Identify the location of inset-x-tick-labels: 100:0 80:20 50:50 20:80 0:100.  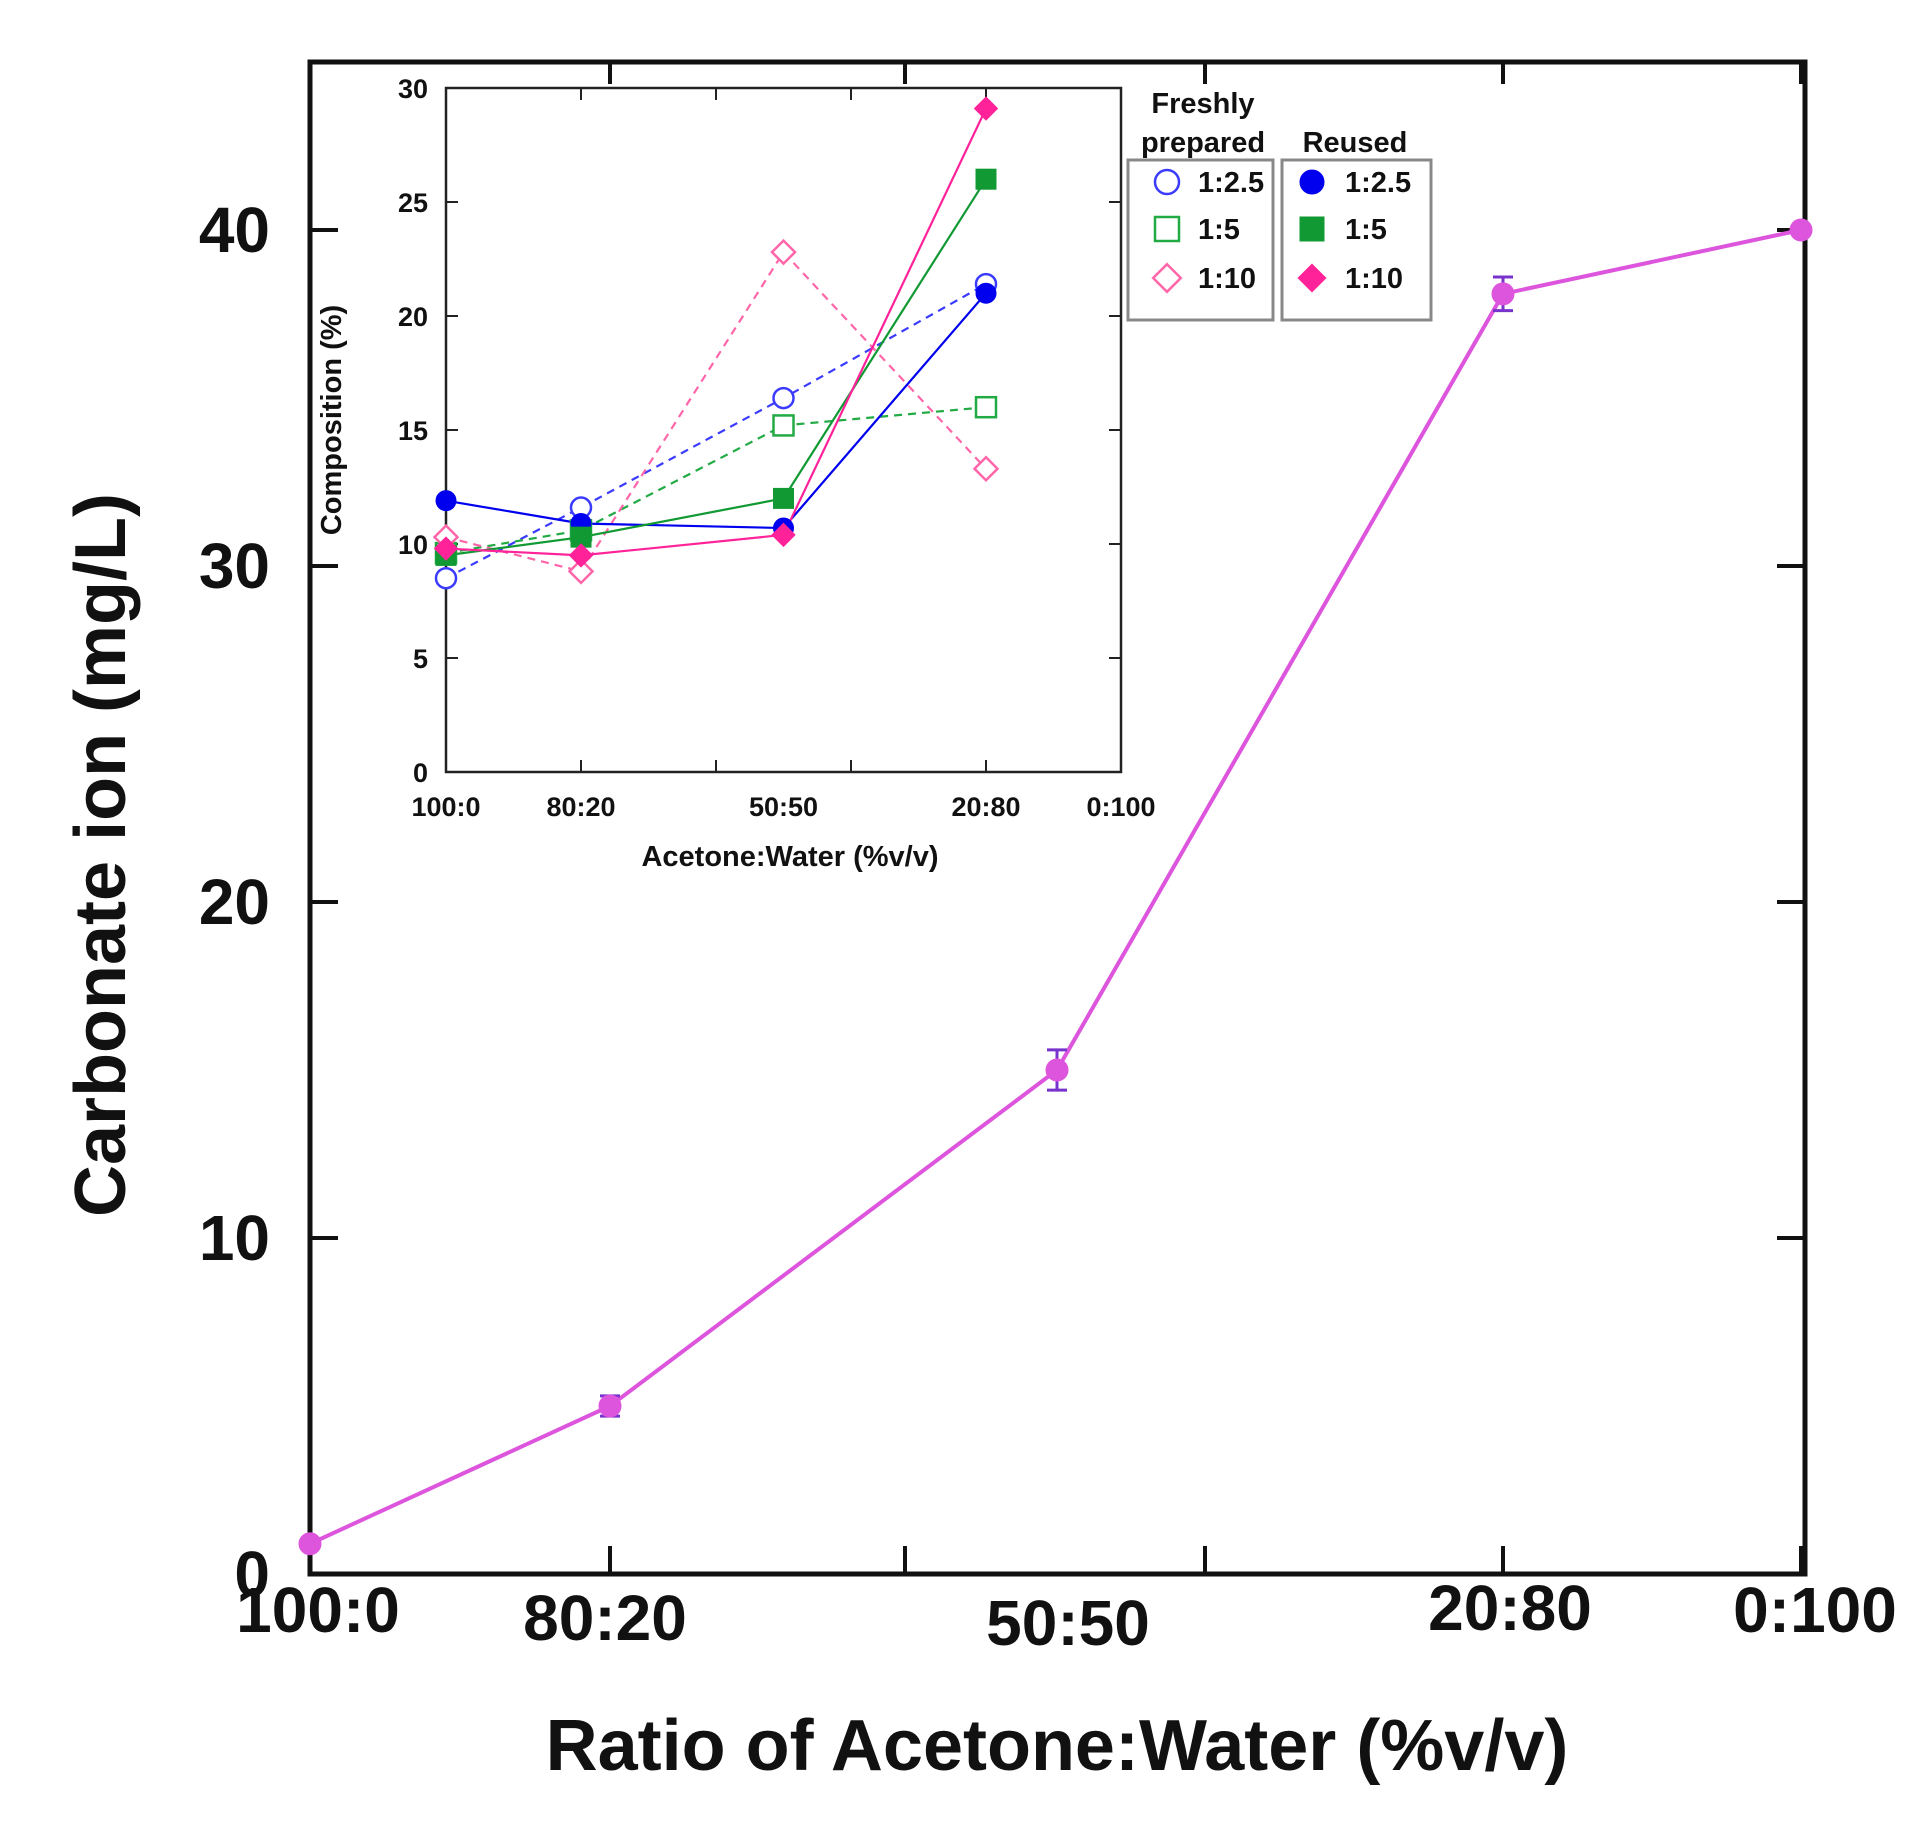
(783, 807).